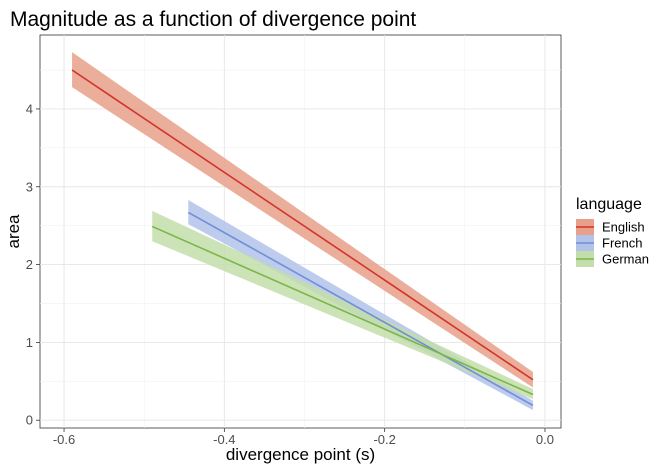  What do you see at coordinates (585, 259) in the screenshot?
I see `legend-key-german` at bounding box center [585, 259].